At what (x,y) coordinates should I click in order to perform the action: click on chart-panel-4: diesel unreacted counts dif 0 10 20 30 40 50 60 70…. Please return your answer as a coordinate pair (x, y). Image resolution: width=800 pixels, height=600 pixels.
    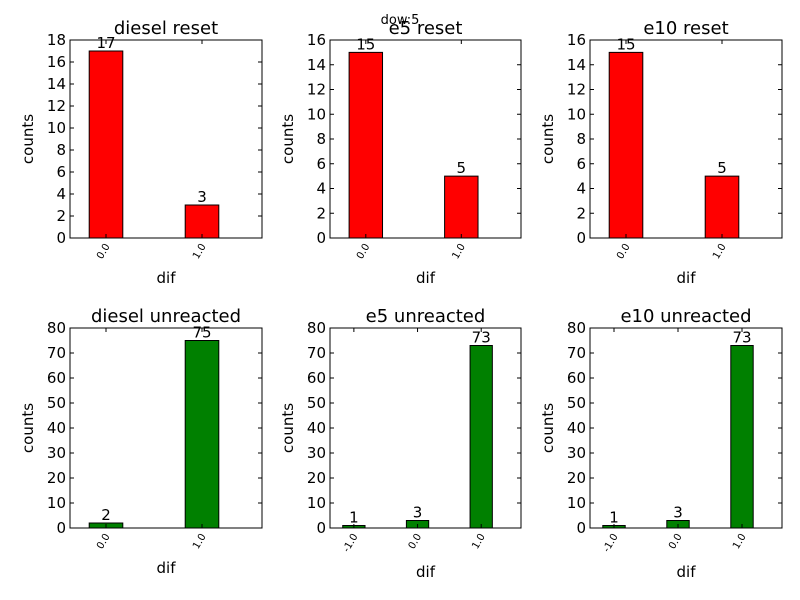
    Looking at the image, I should click on (141, 441).